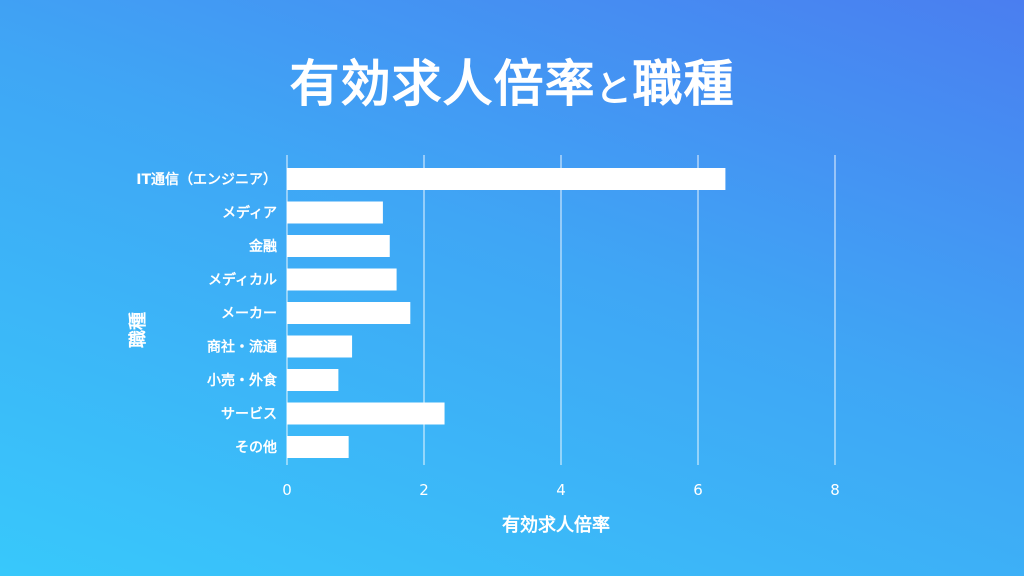 The image size is (1024, 576). Describe the element at coordinates (256, 447) in the screenshot. I see `category-label: その他` at that location.